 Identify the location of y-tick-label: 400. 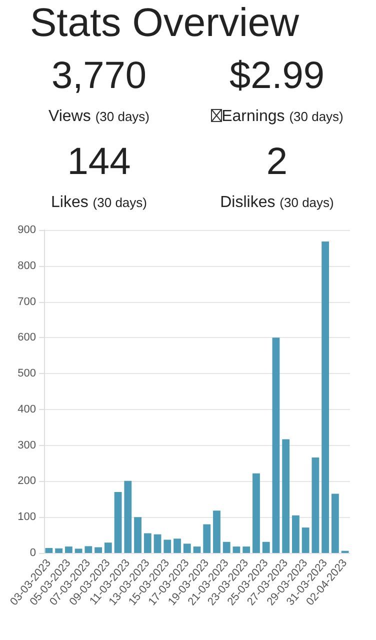
(27, 409).